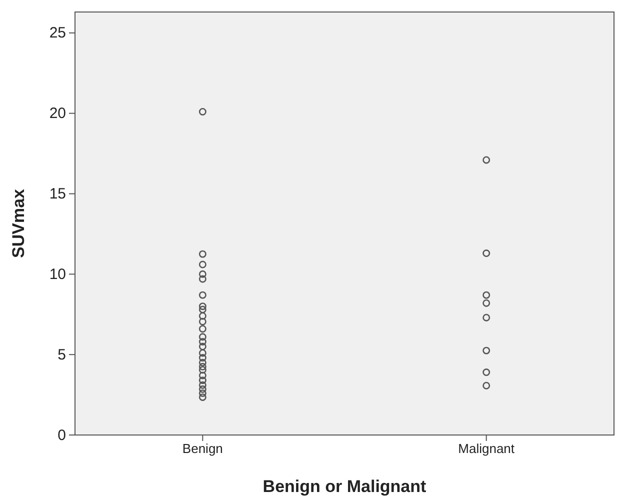 The height and width of the screenshot is (499, 626). I want to click on y-tick-label: 25, so click(57, 33).